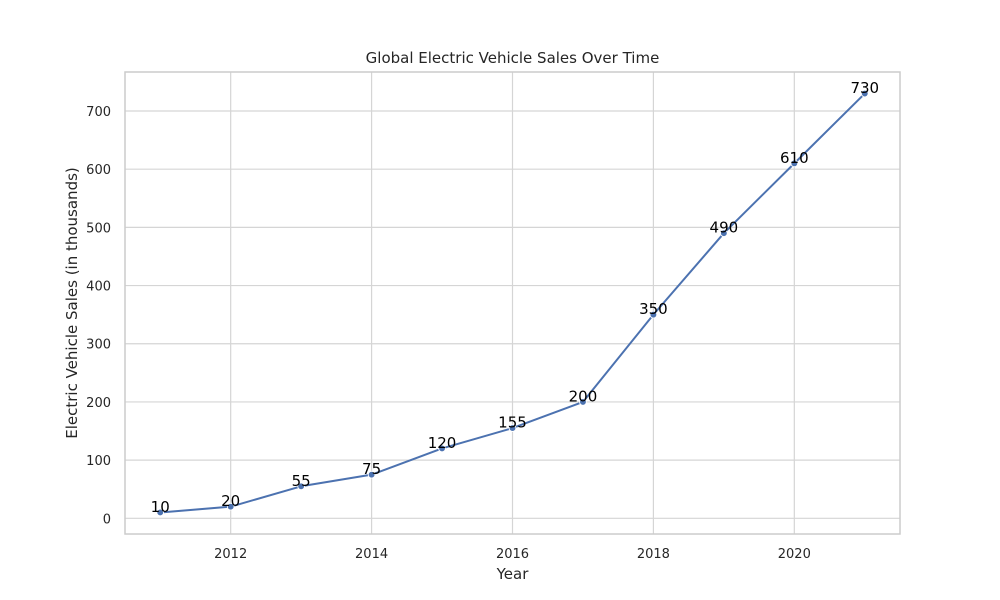  I want to click on y-tick-label: 0, so click(107, 519).